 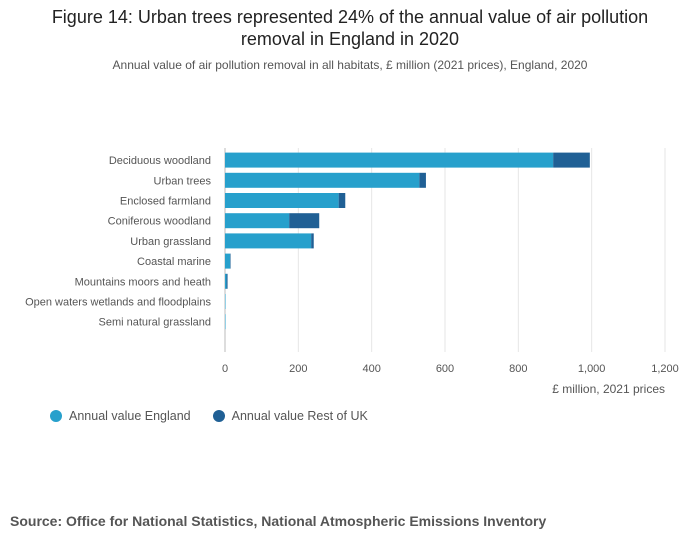 I want to click on x-tick-label: 400, so click(x=371, y=369).